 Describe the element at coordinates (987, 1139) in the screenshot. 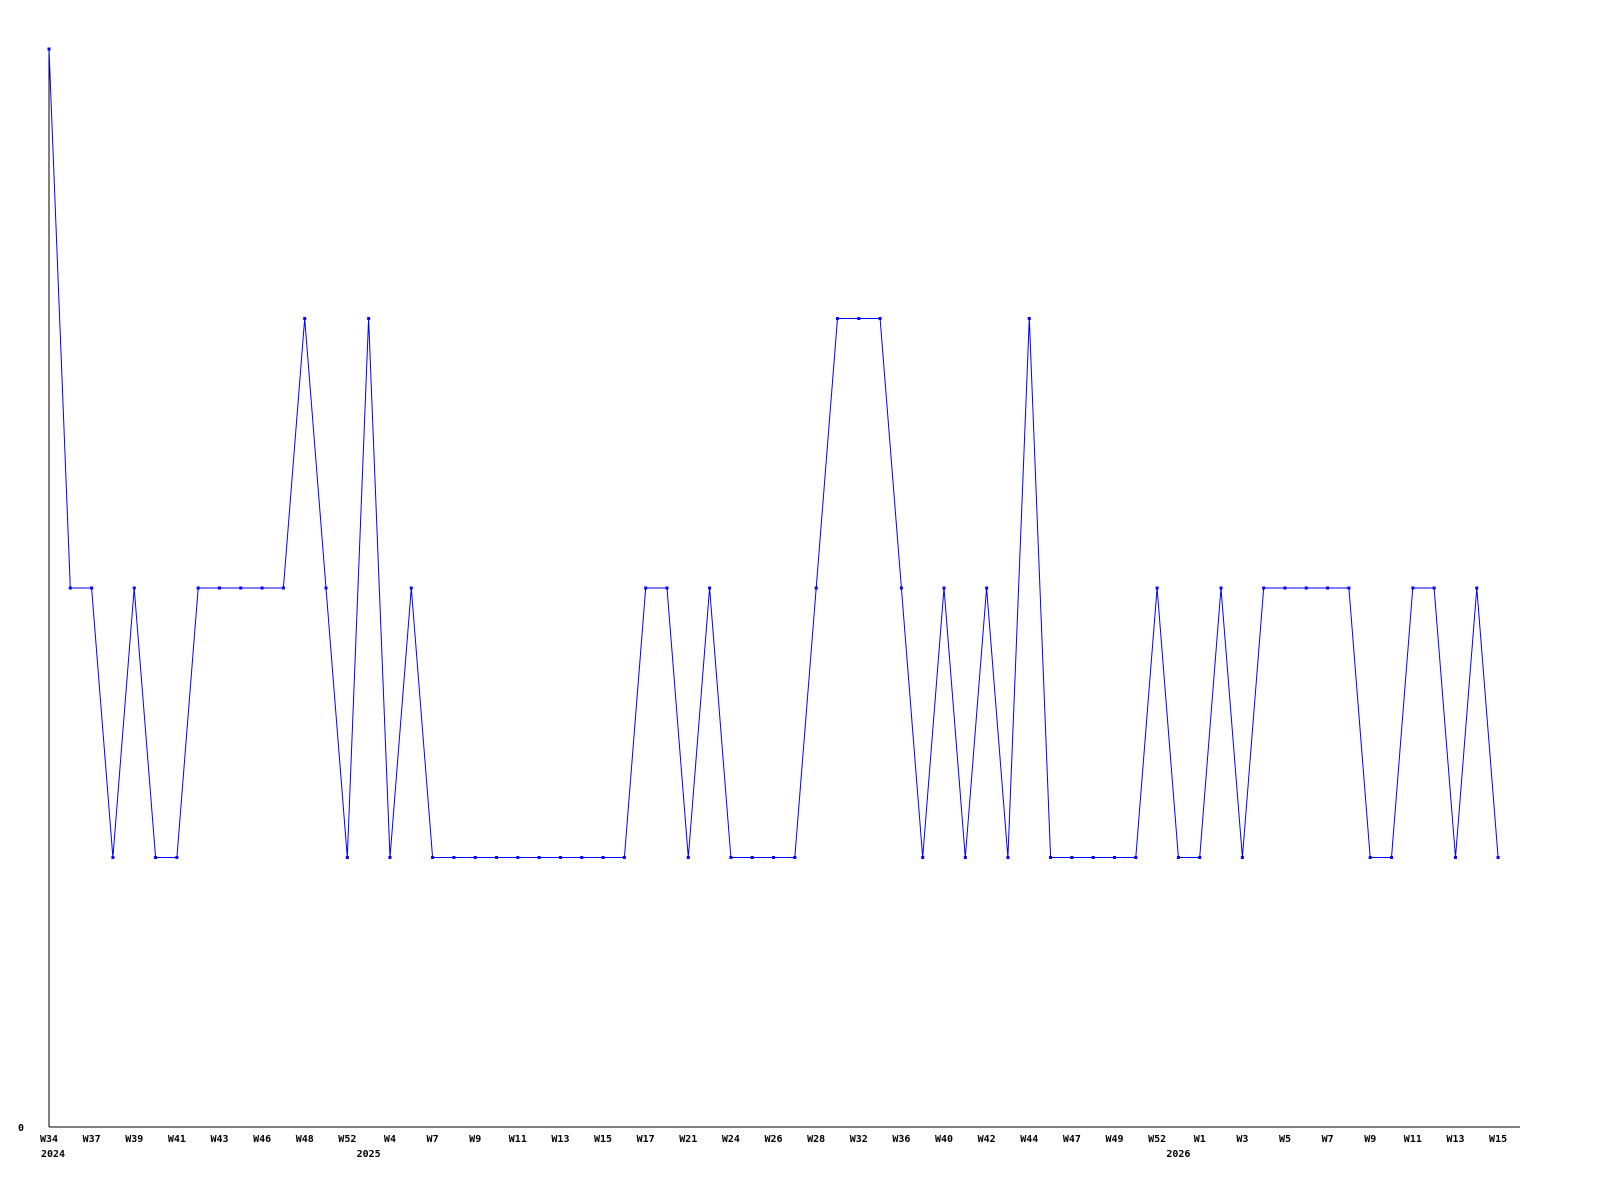

I see `x-tick-label: W42` at that location.